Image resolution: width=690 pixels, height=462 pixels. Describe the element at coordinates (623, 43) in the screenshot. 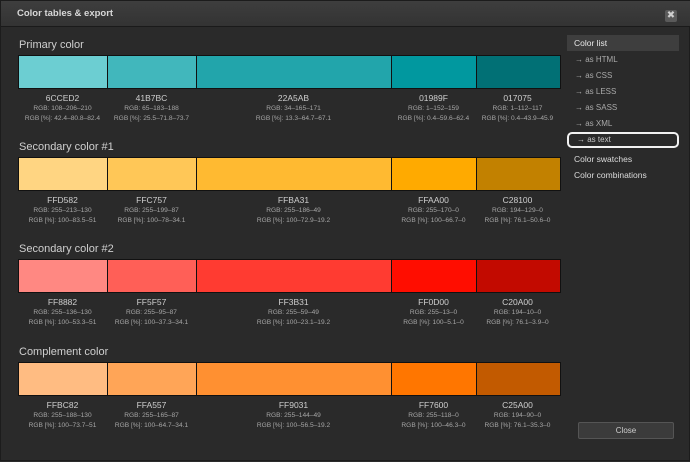

I see `sidebar-item-color-list: Color list` at that location.